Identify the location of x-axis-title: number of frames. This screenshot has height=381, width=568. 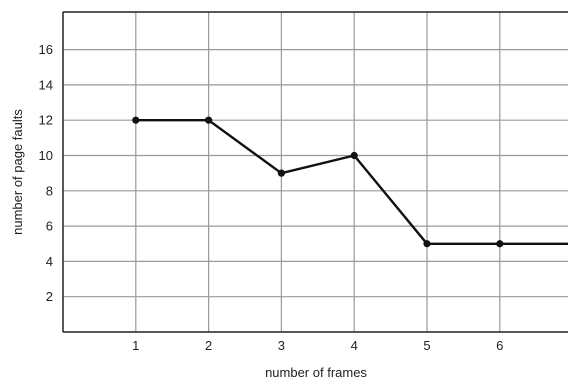
(316, 372).